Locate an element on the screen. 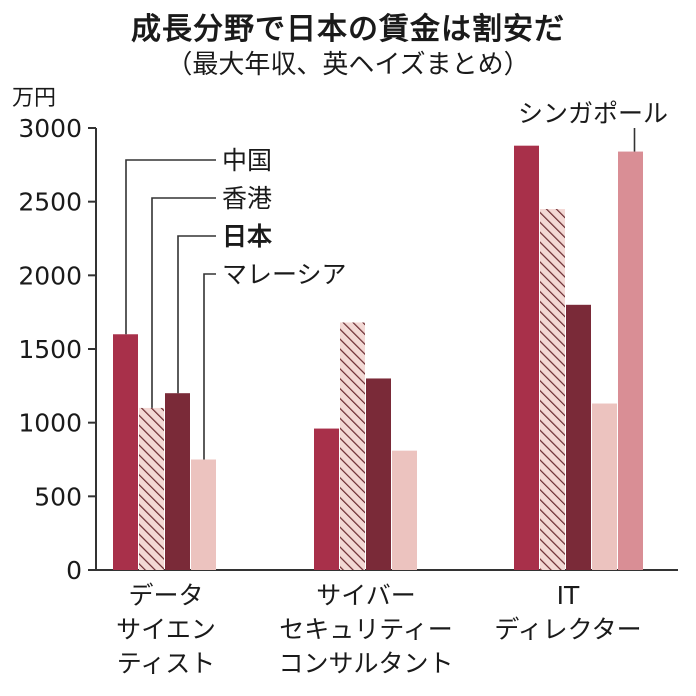  y-tick-label: 3000 is located at coordinates (50, 128).